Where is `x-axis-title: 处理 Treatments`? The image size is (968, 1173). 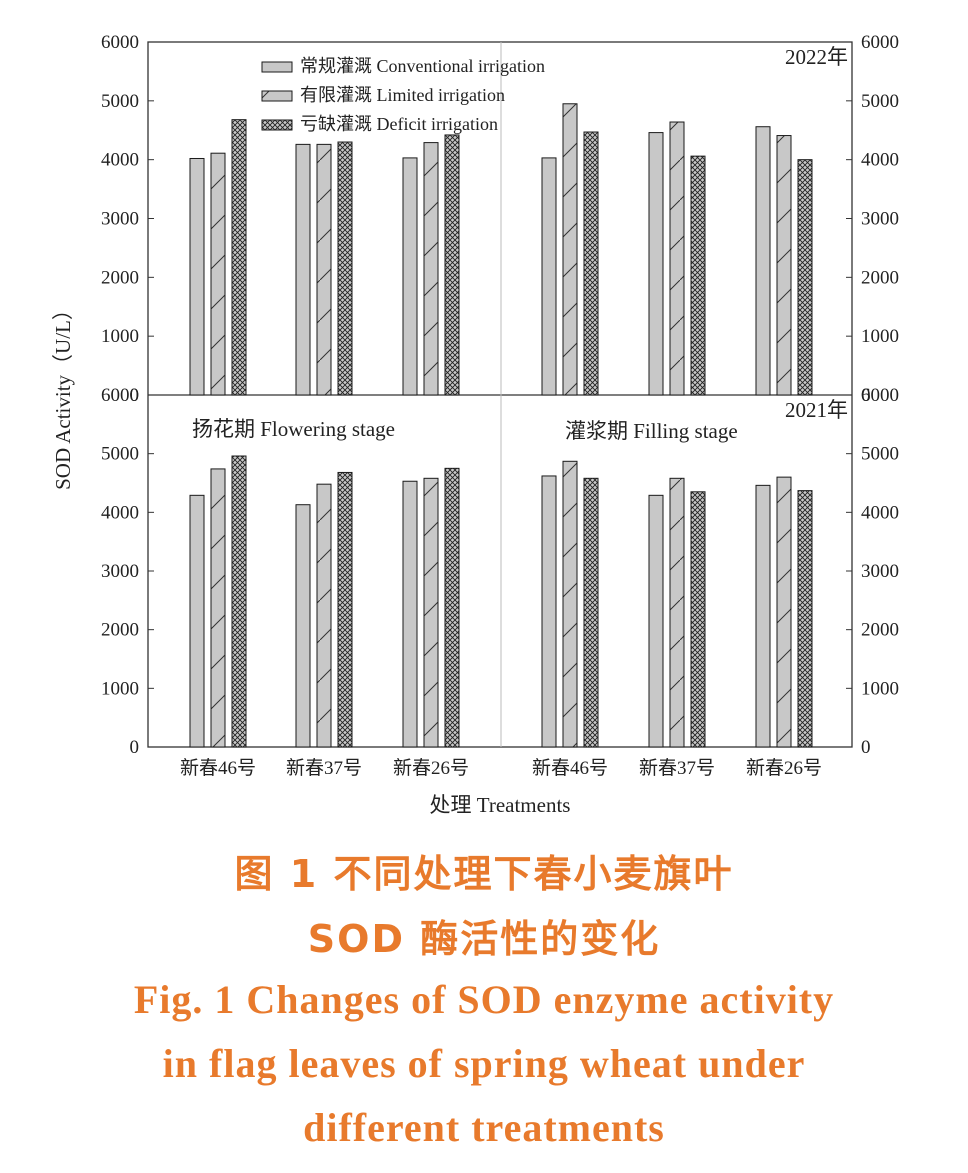 x-axis-title: 处理 Treatments is located at coordinates (500, 805).